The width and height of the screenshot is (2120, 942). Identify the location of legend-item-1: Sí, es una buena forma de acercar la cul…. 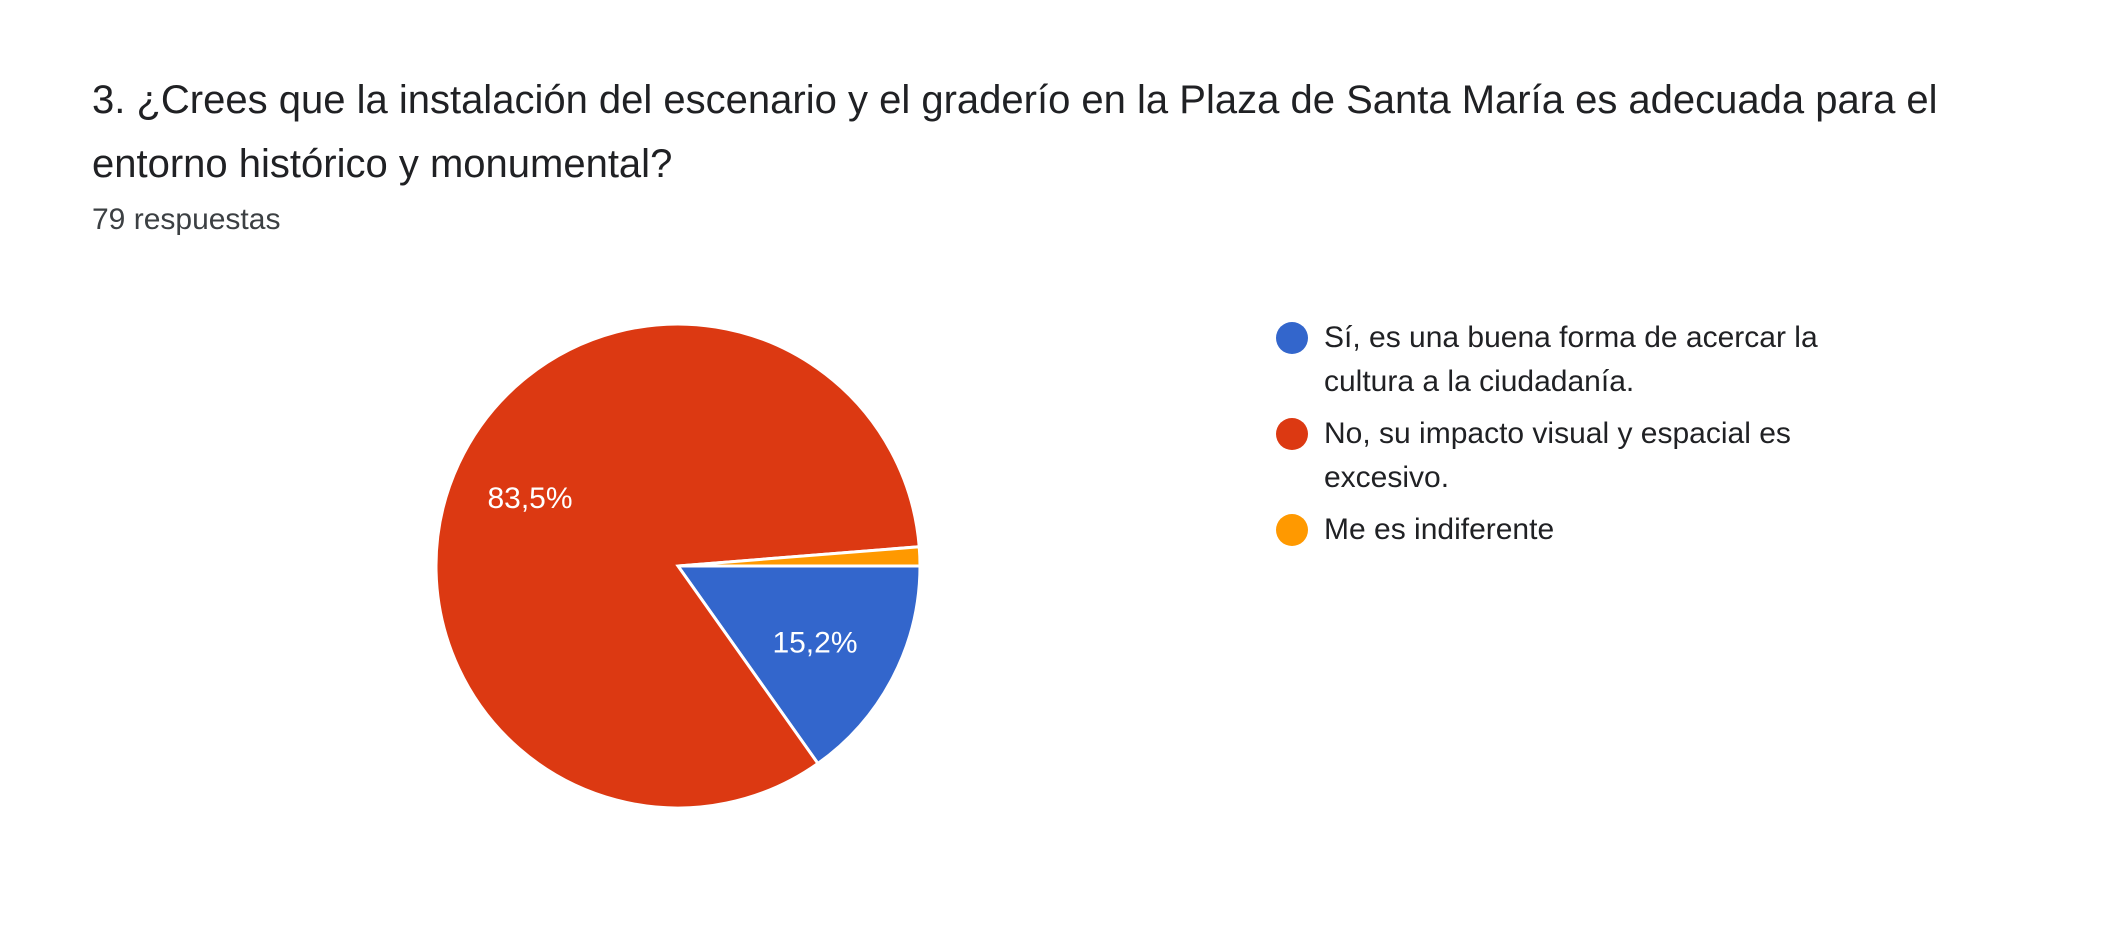
(1586, 360).